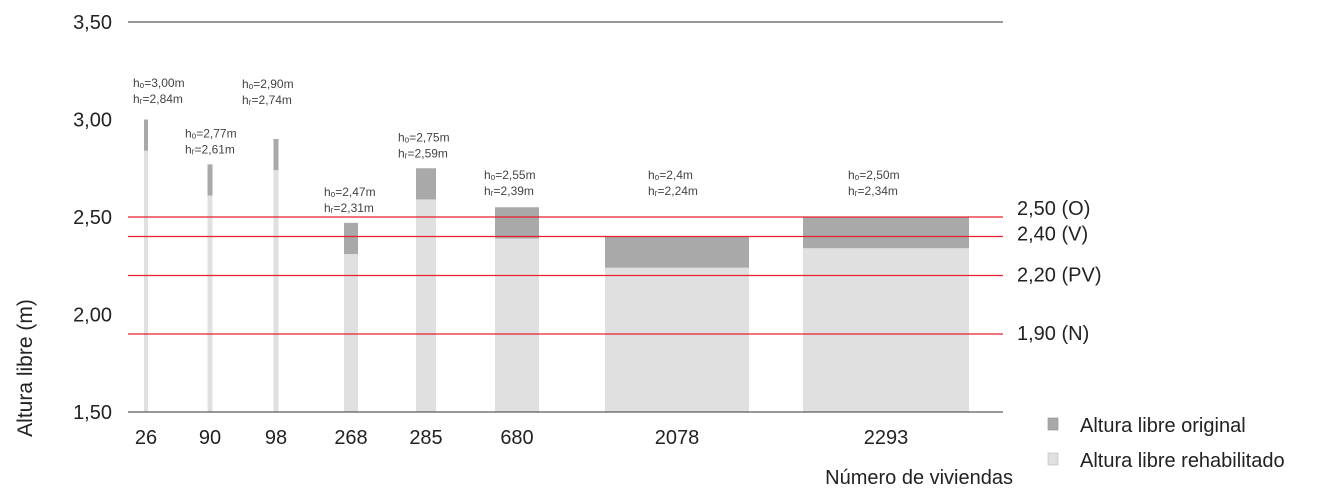  Describe the element at coordinates (267, 100) in the screenshot. I see `annotation-hr-98: hᵣ=2,74m` at that location.